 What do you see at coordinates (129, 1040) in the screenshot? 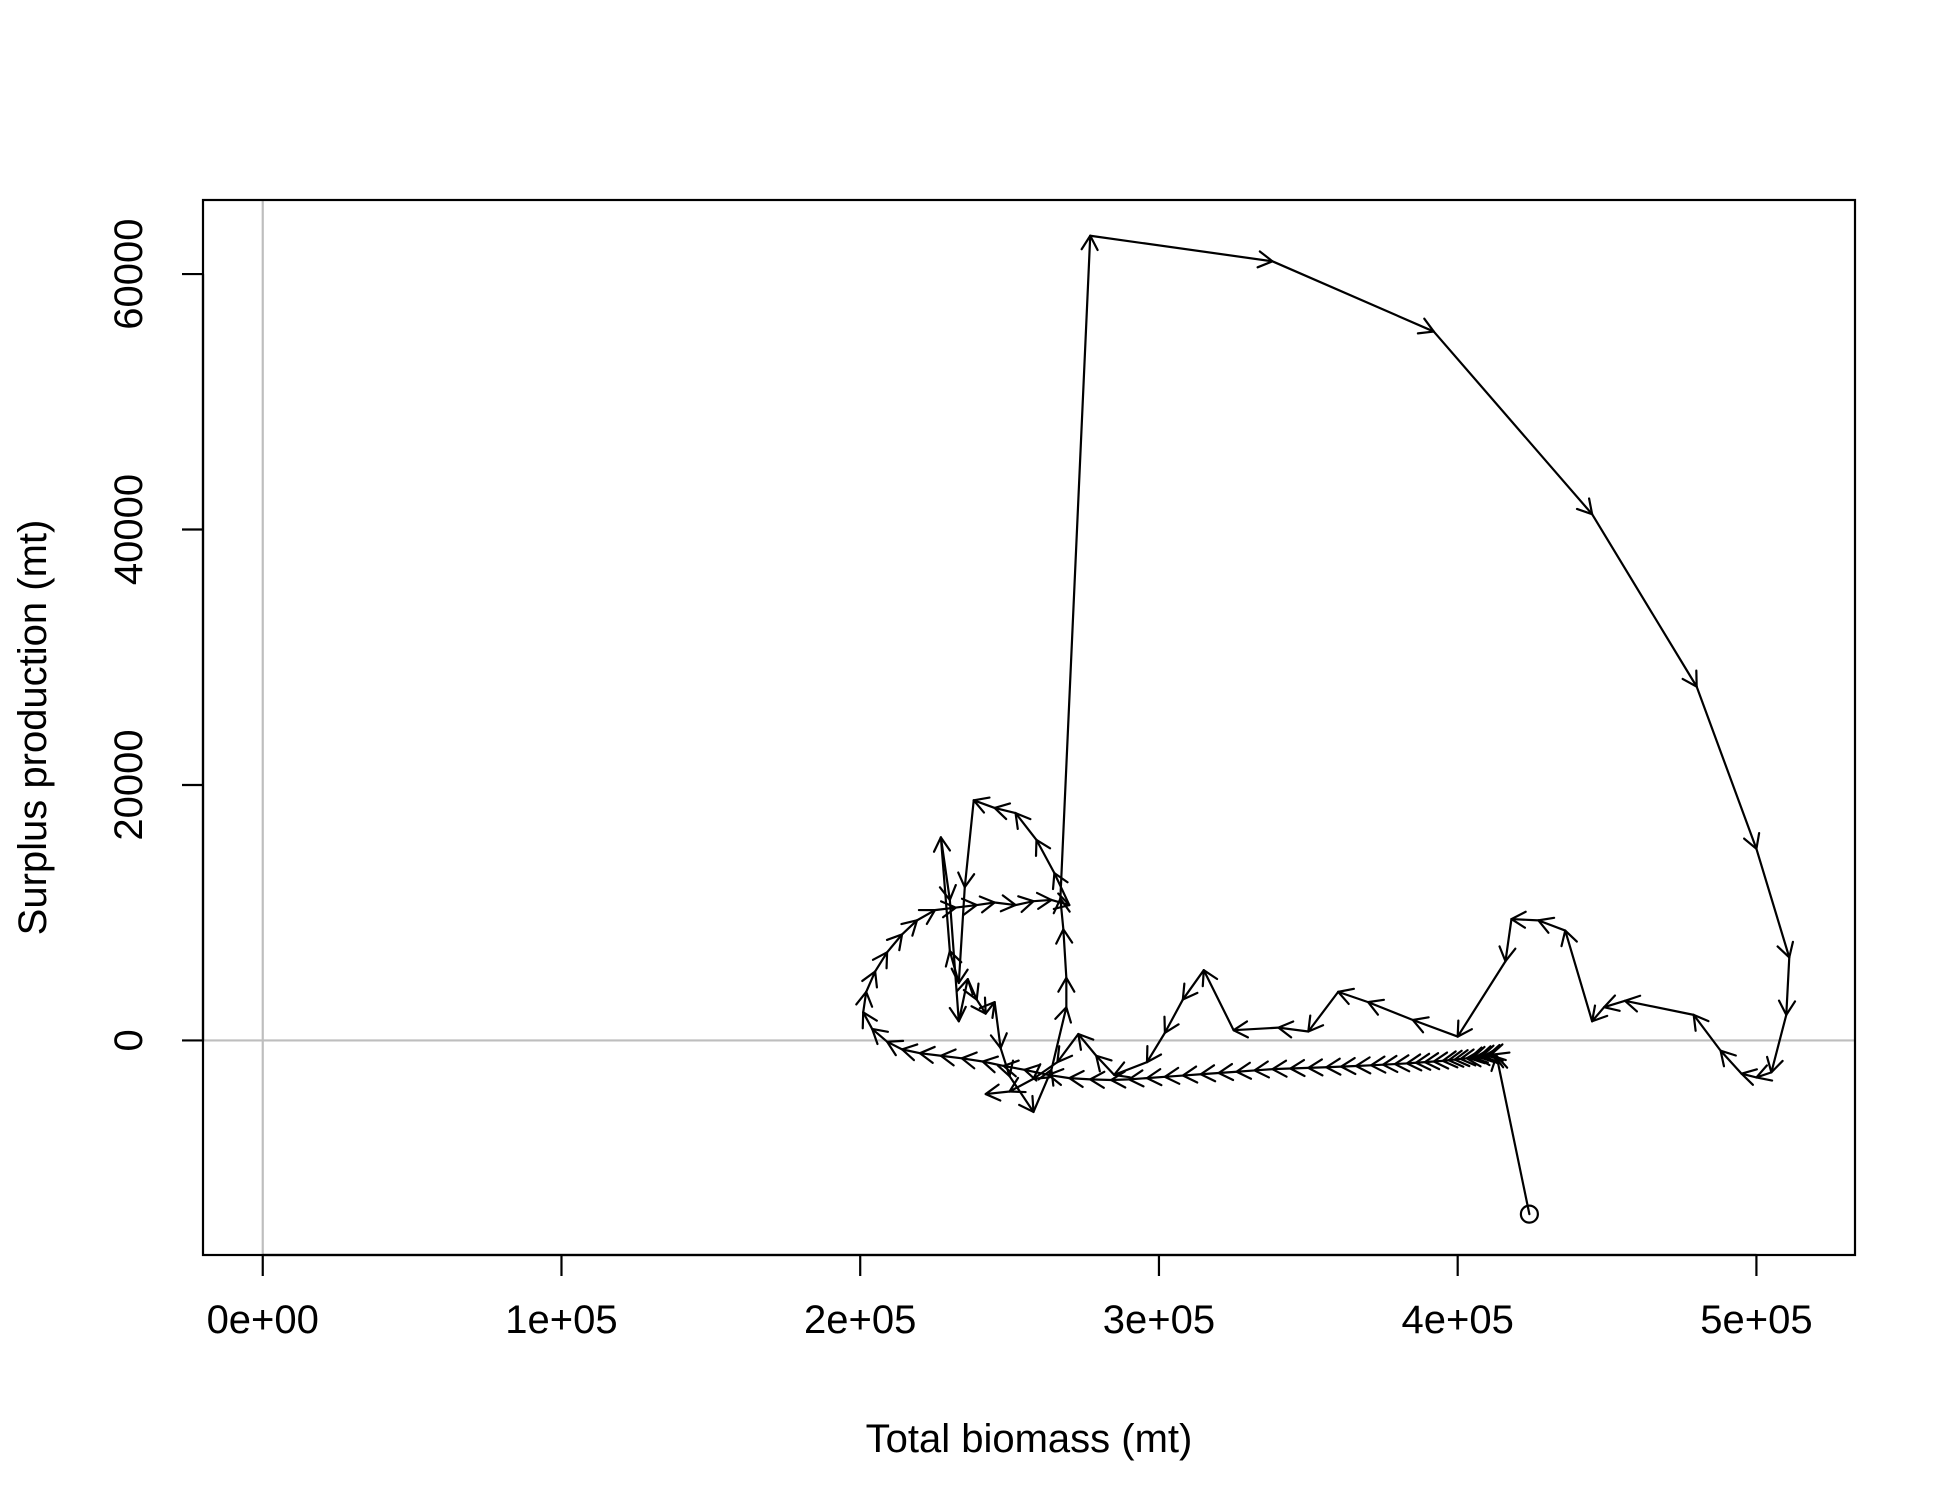
I see `y-tick-label: 0` at bounding box center [129, 1040].